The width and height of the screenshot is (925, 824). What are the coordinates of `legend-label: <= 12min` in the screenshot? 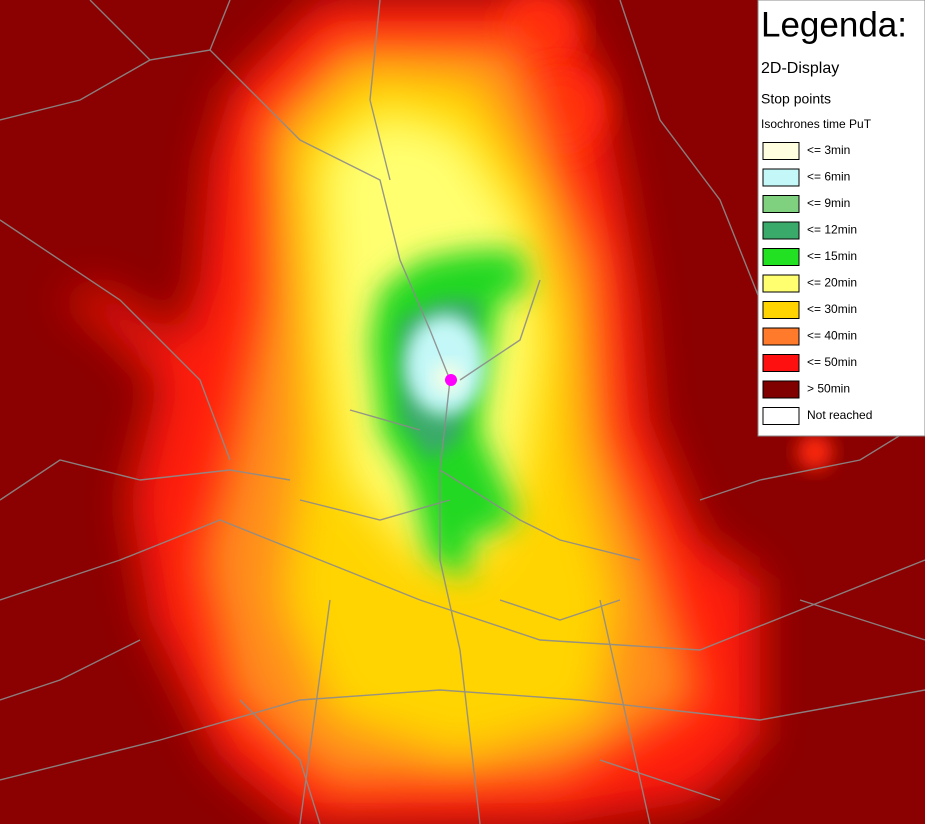 It's located at (832, 230).